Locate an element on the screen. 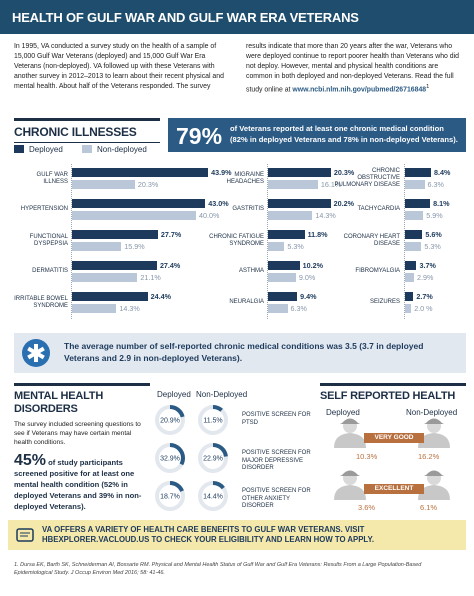 The height and width of the screenshot is (596, 474). donut-label: 14.4% is located at coordinates (213, 497).